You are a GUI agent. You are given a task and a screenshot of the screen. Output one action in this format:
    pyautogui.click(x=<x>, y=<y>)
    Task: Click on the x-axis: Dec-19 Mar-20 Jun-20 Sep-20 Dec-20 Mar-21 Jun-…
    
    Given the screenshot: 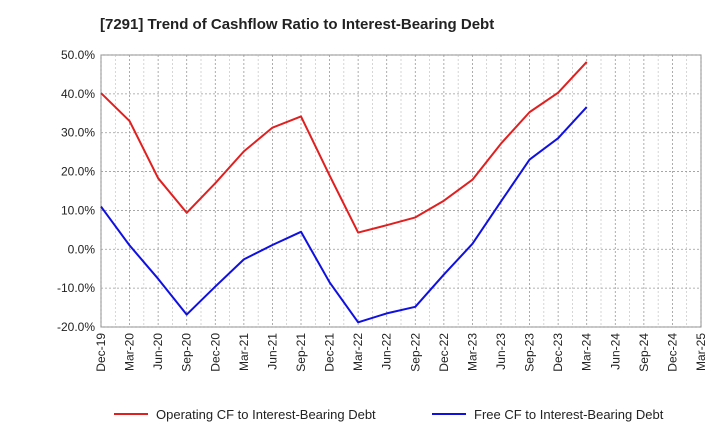 What is the action you would take?
    pyautogui.click(x=401, y=352)
    